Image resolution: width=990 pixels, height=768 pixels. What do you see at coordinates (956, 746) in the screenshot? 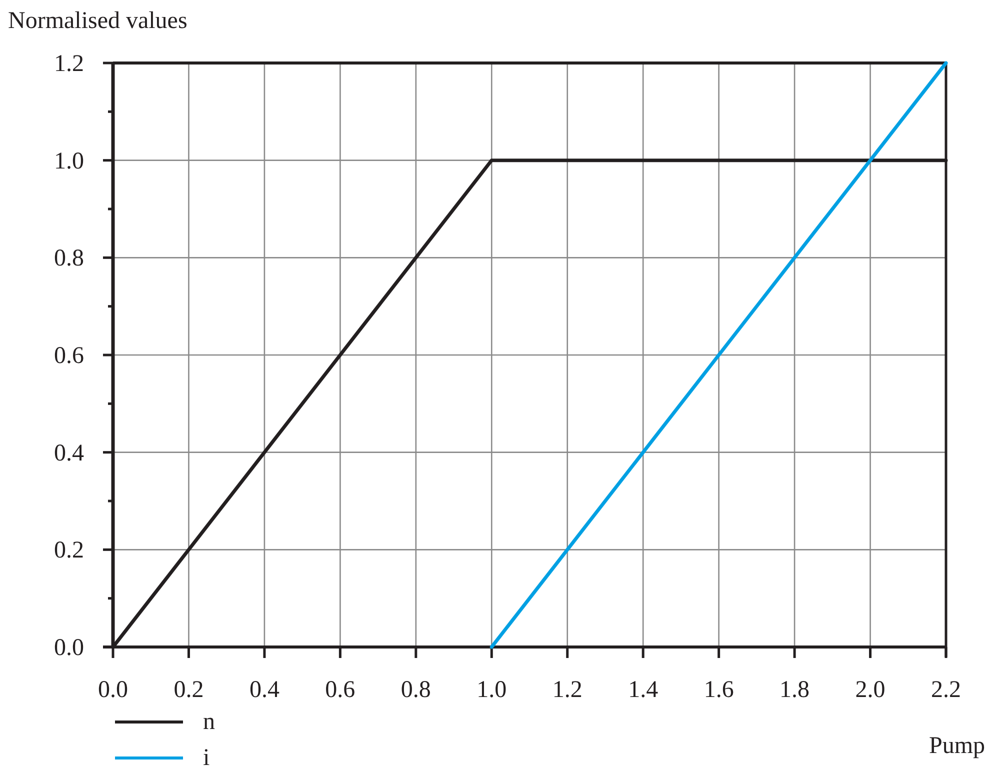
I see `x-axis-title: Pump` at bounding box center [956, 746].